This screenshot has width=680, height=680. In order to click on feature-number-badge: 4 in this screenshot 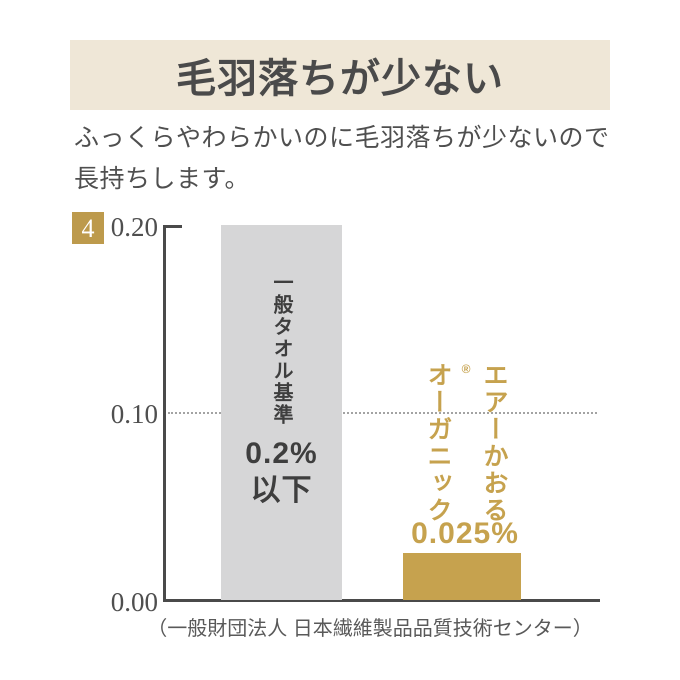, I will do `click(88, 228)`.